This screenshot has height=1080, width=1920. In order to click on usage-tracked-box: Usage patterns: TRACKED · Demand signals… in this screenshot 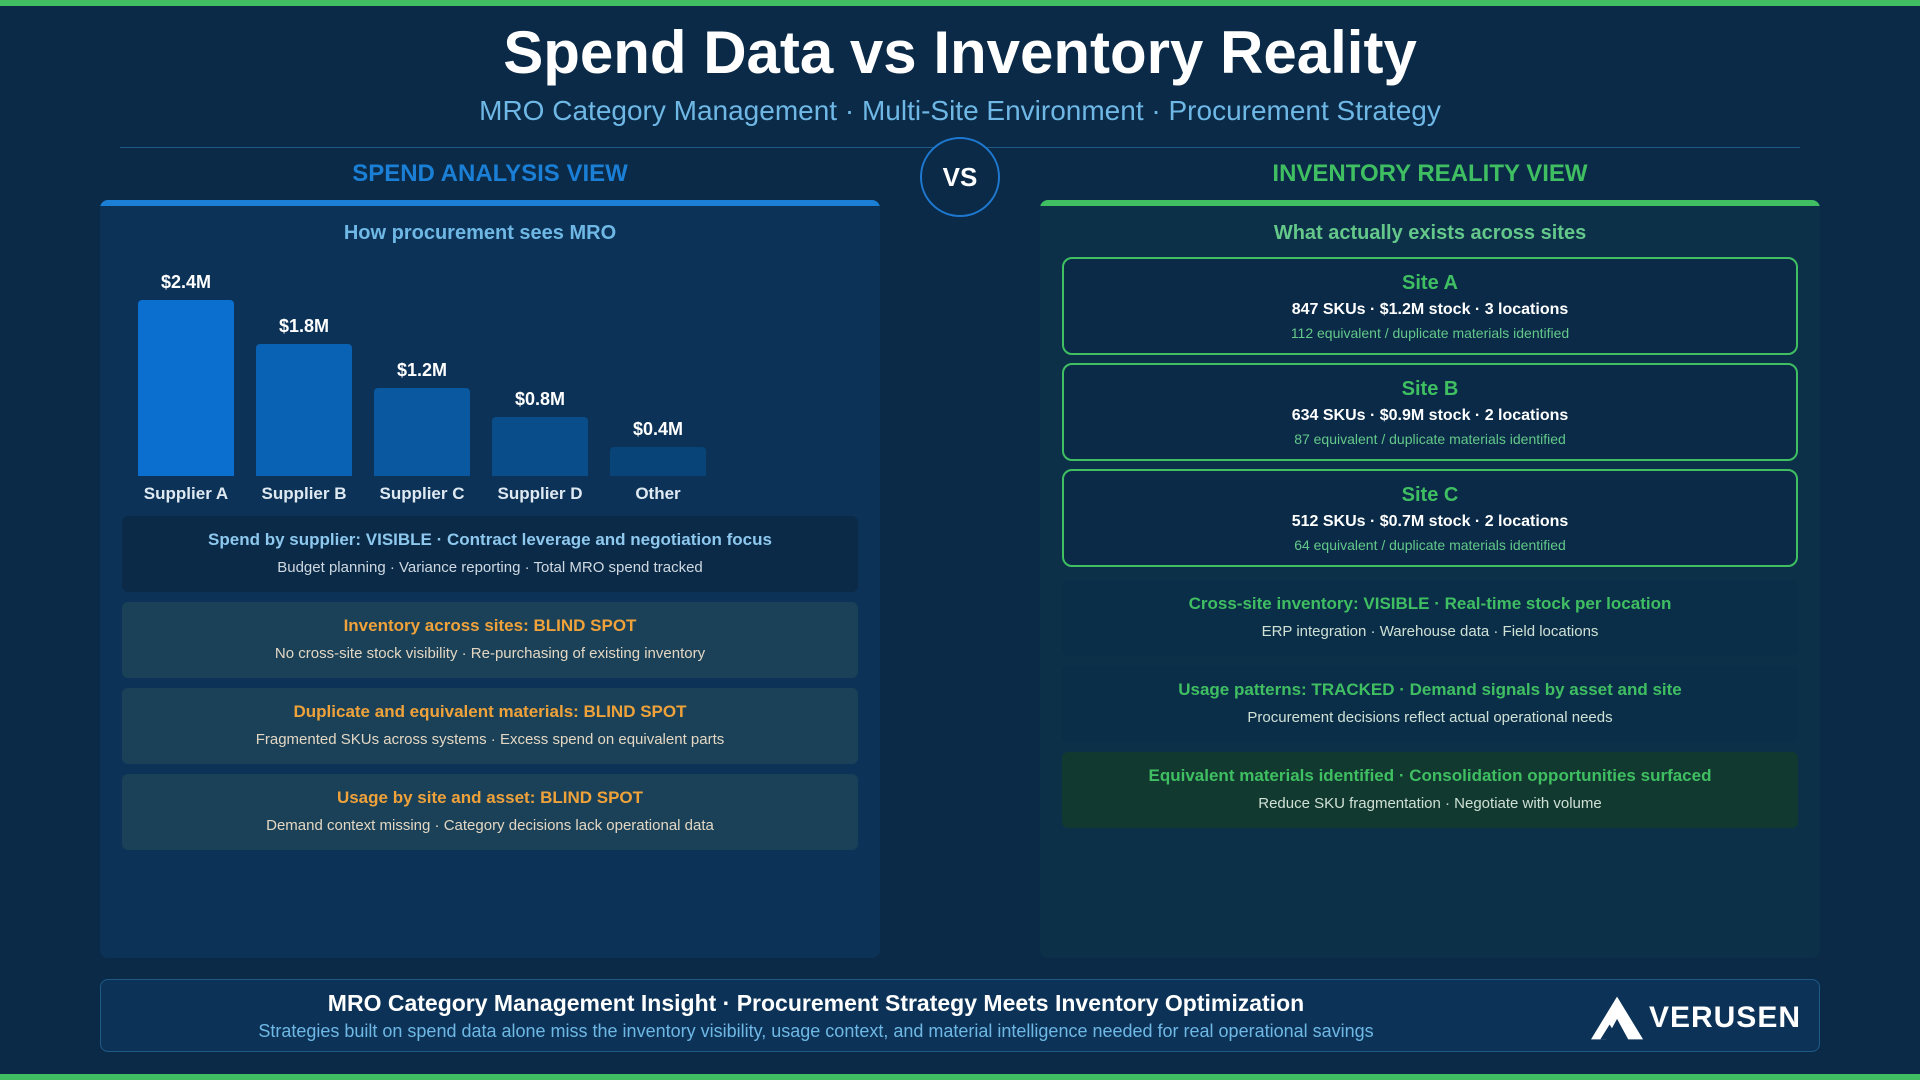, I will do `click(1430, 704)`.